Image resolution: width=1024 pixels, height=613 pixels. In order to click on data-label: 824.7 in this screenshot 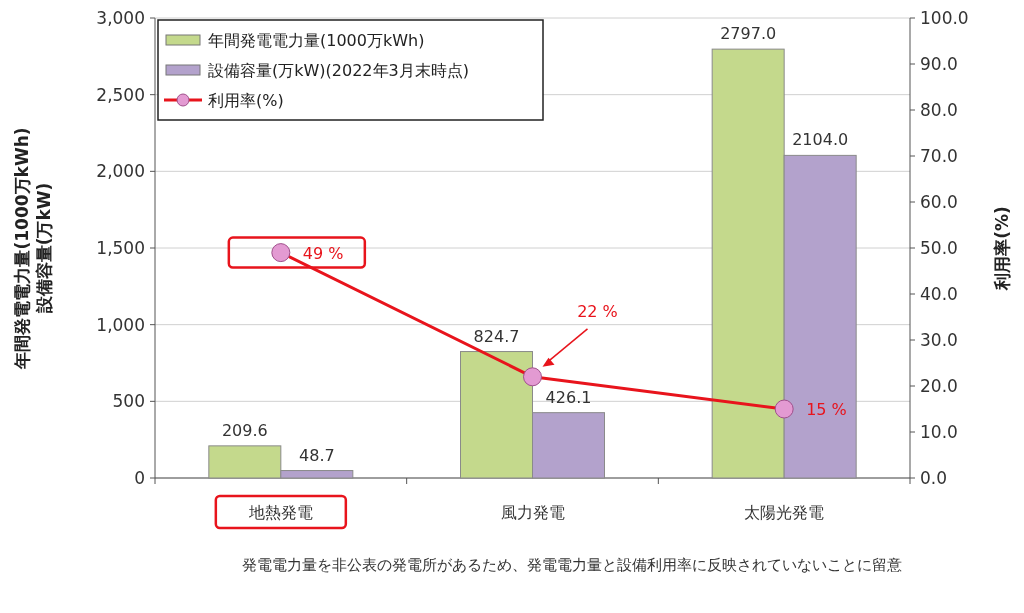, I will do `click(496, 336)`.